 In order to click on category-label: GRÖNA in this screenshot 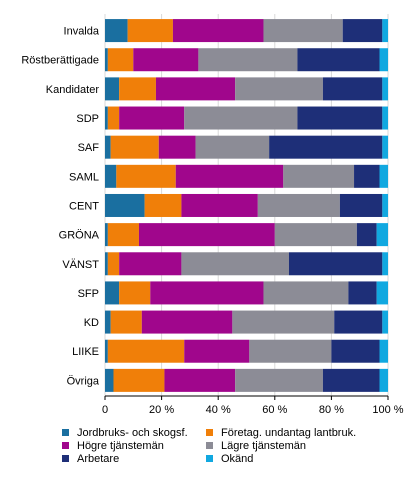, I will do `click(79, 236)`.